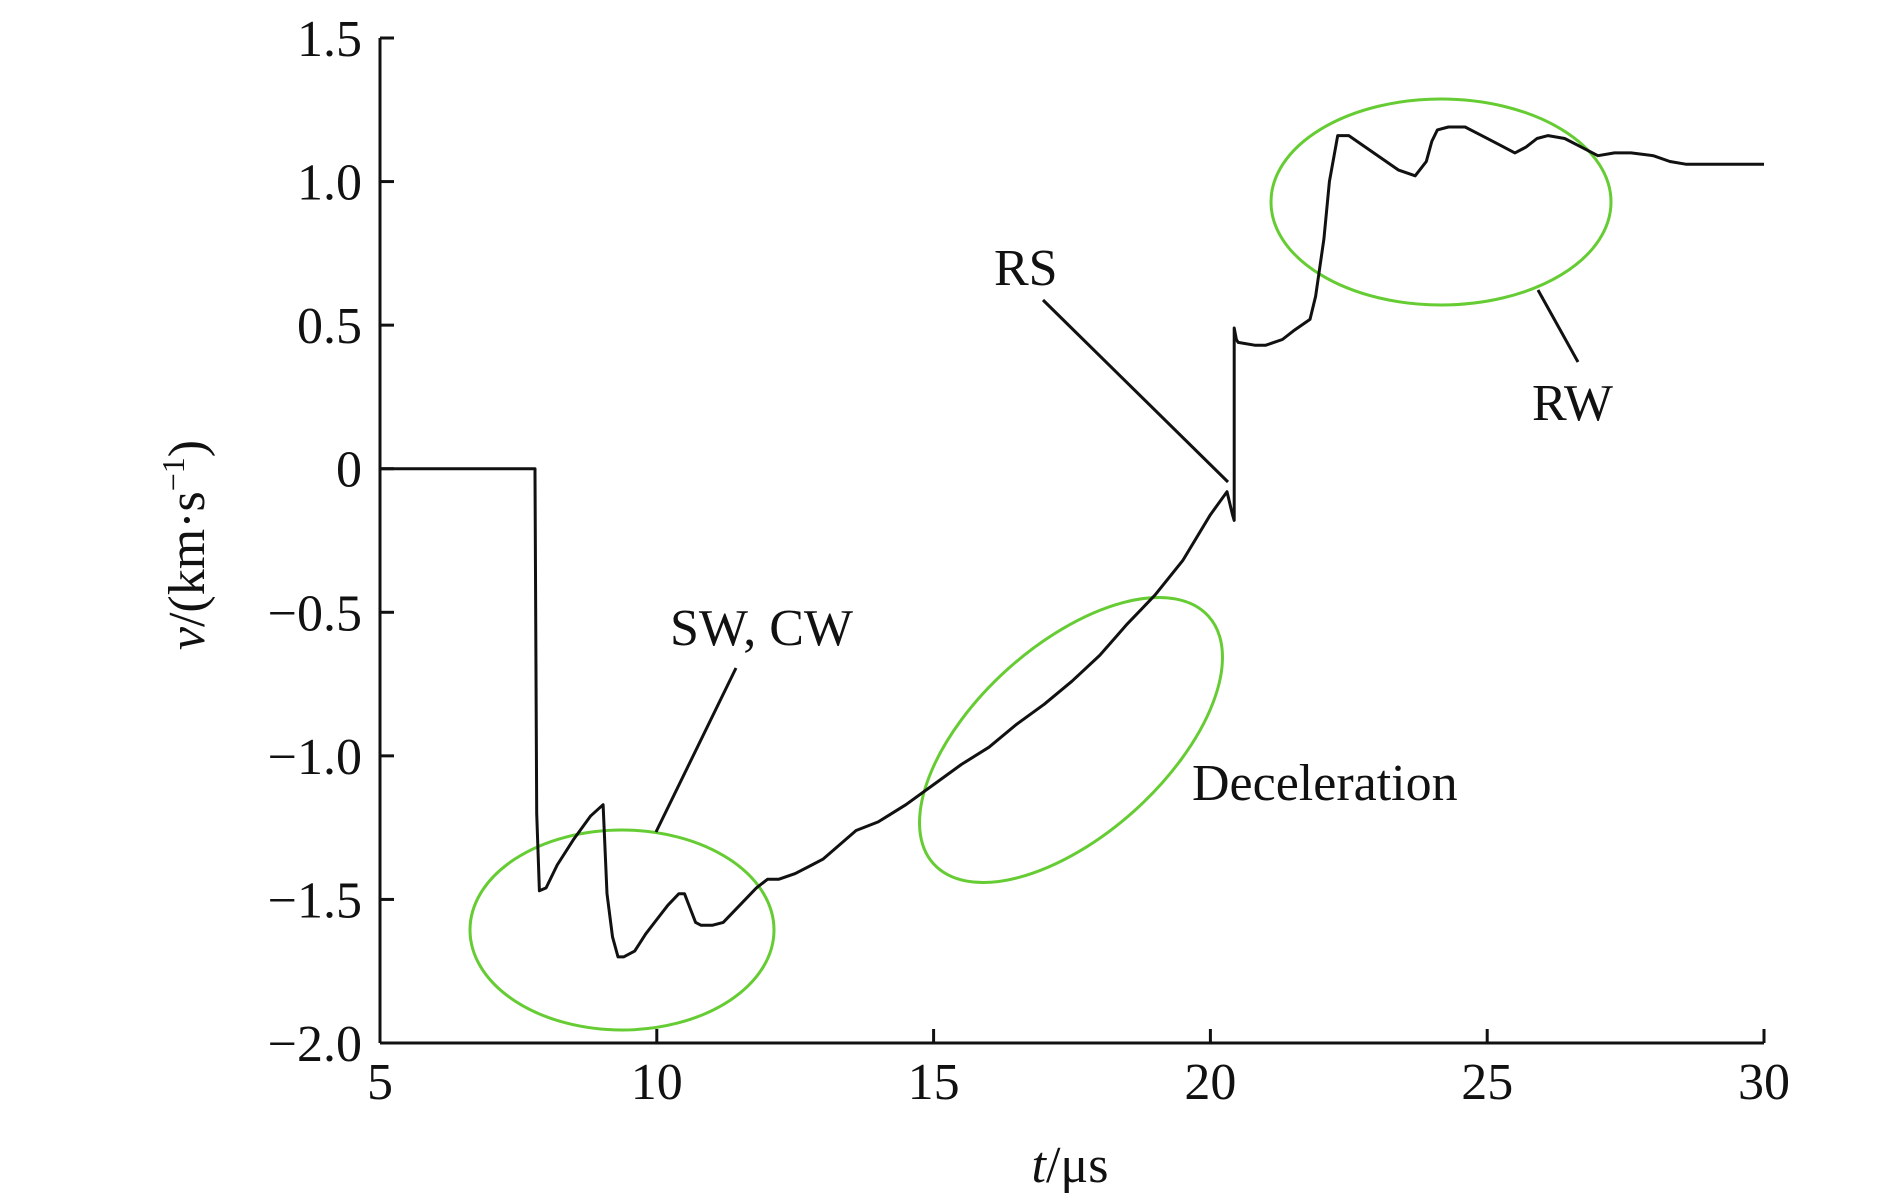 The width and height of the screenshot is (1890, 1198). Describe the element at coordinates (329, 39) in the screenshot. I see `y-tick-label: 1.5` at that location.